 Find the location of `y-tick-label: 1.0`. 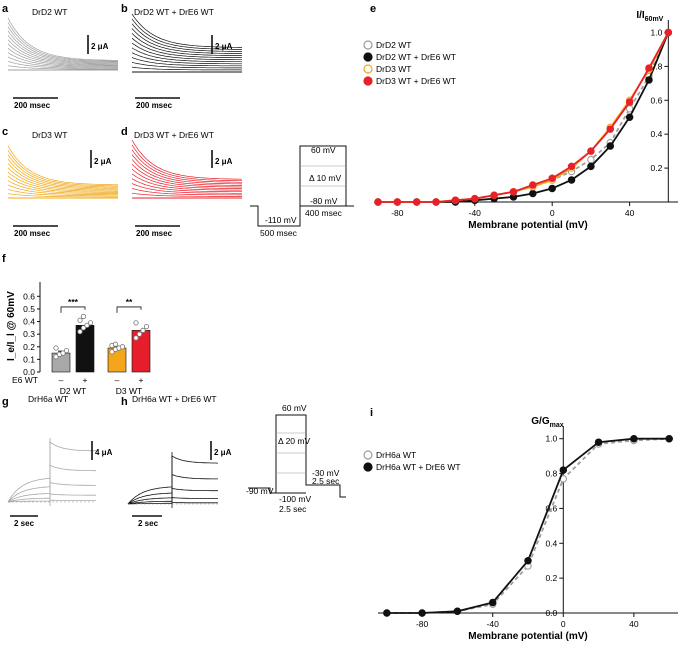

y-tick-label: 1.0 is located at coordinates (551, 439).